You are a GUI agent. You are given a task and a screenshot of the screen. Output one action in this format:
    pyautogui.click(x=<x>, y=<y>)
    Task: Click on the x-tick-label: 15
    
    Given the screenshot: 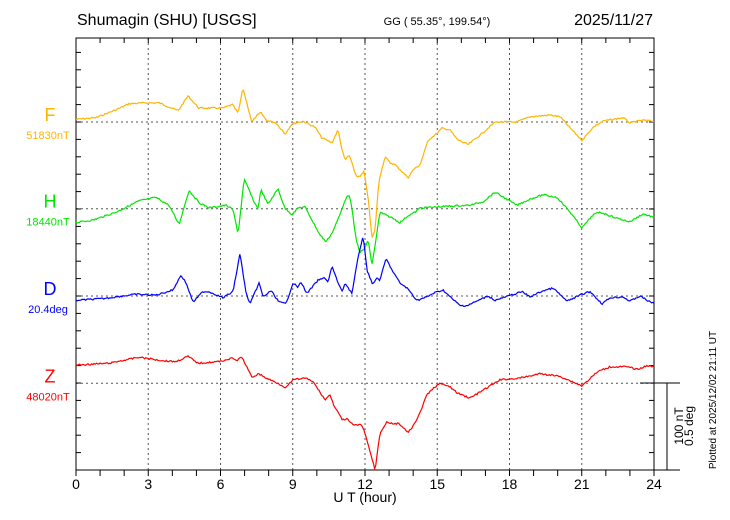 What is the action you would take?
    pyautogui.click(x=437, y=484)
    